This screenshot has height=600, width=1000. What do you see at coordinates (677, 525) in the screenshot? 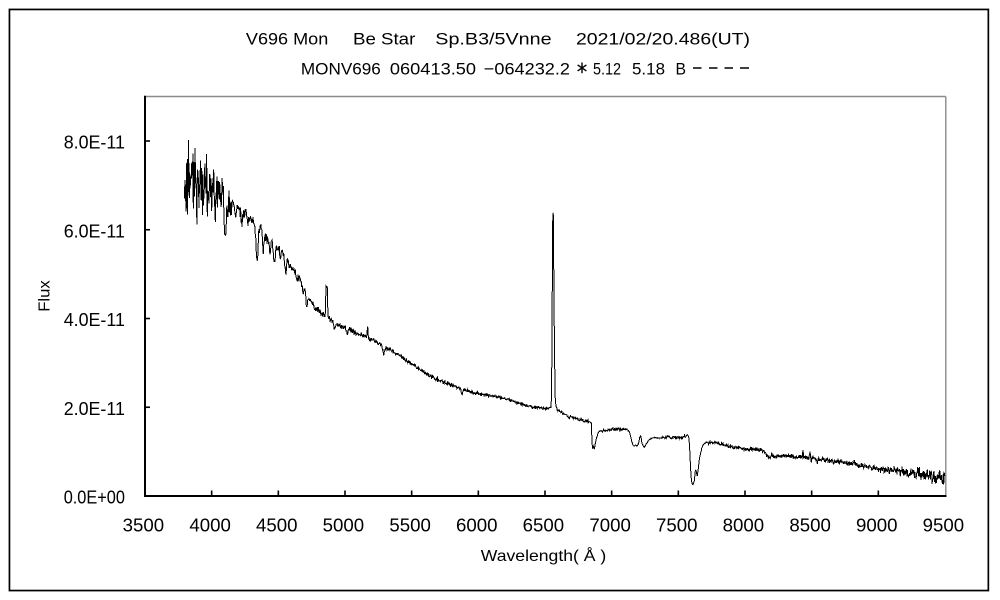
I see `svg-text: 7500` at bounding box center [677, 525].